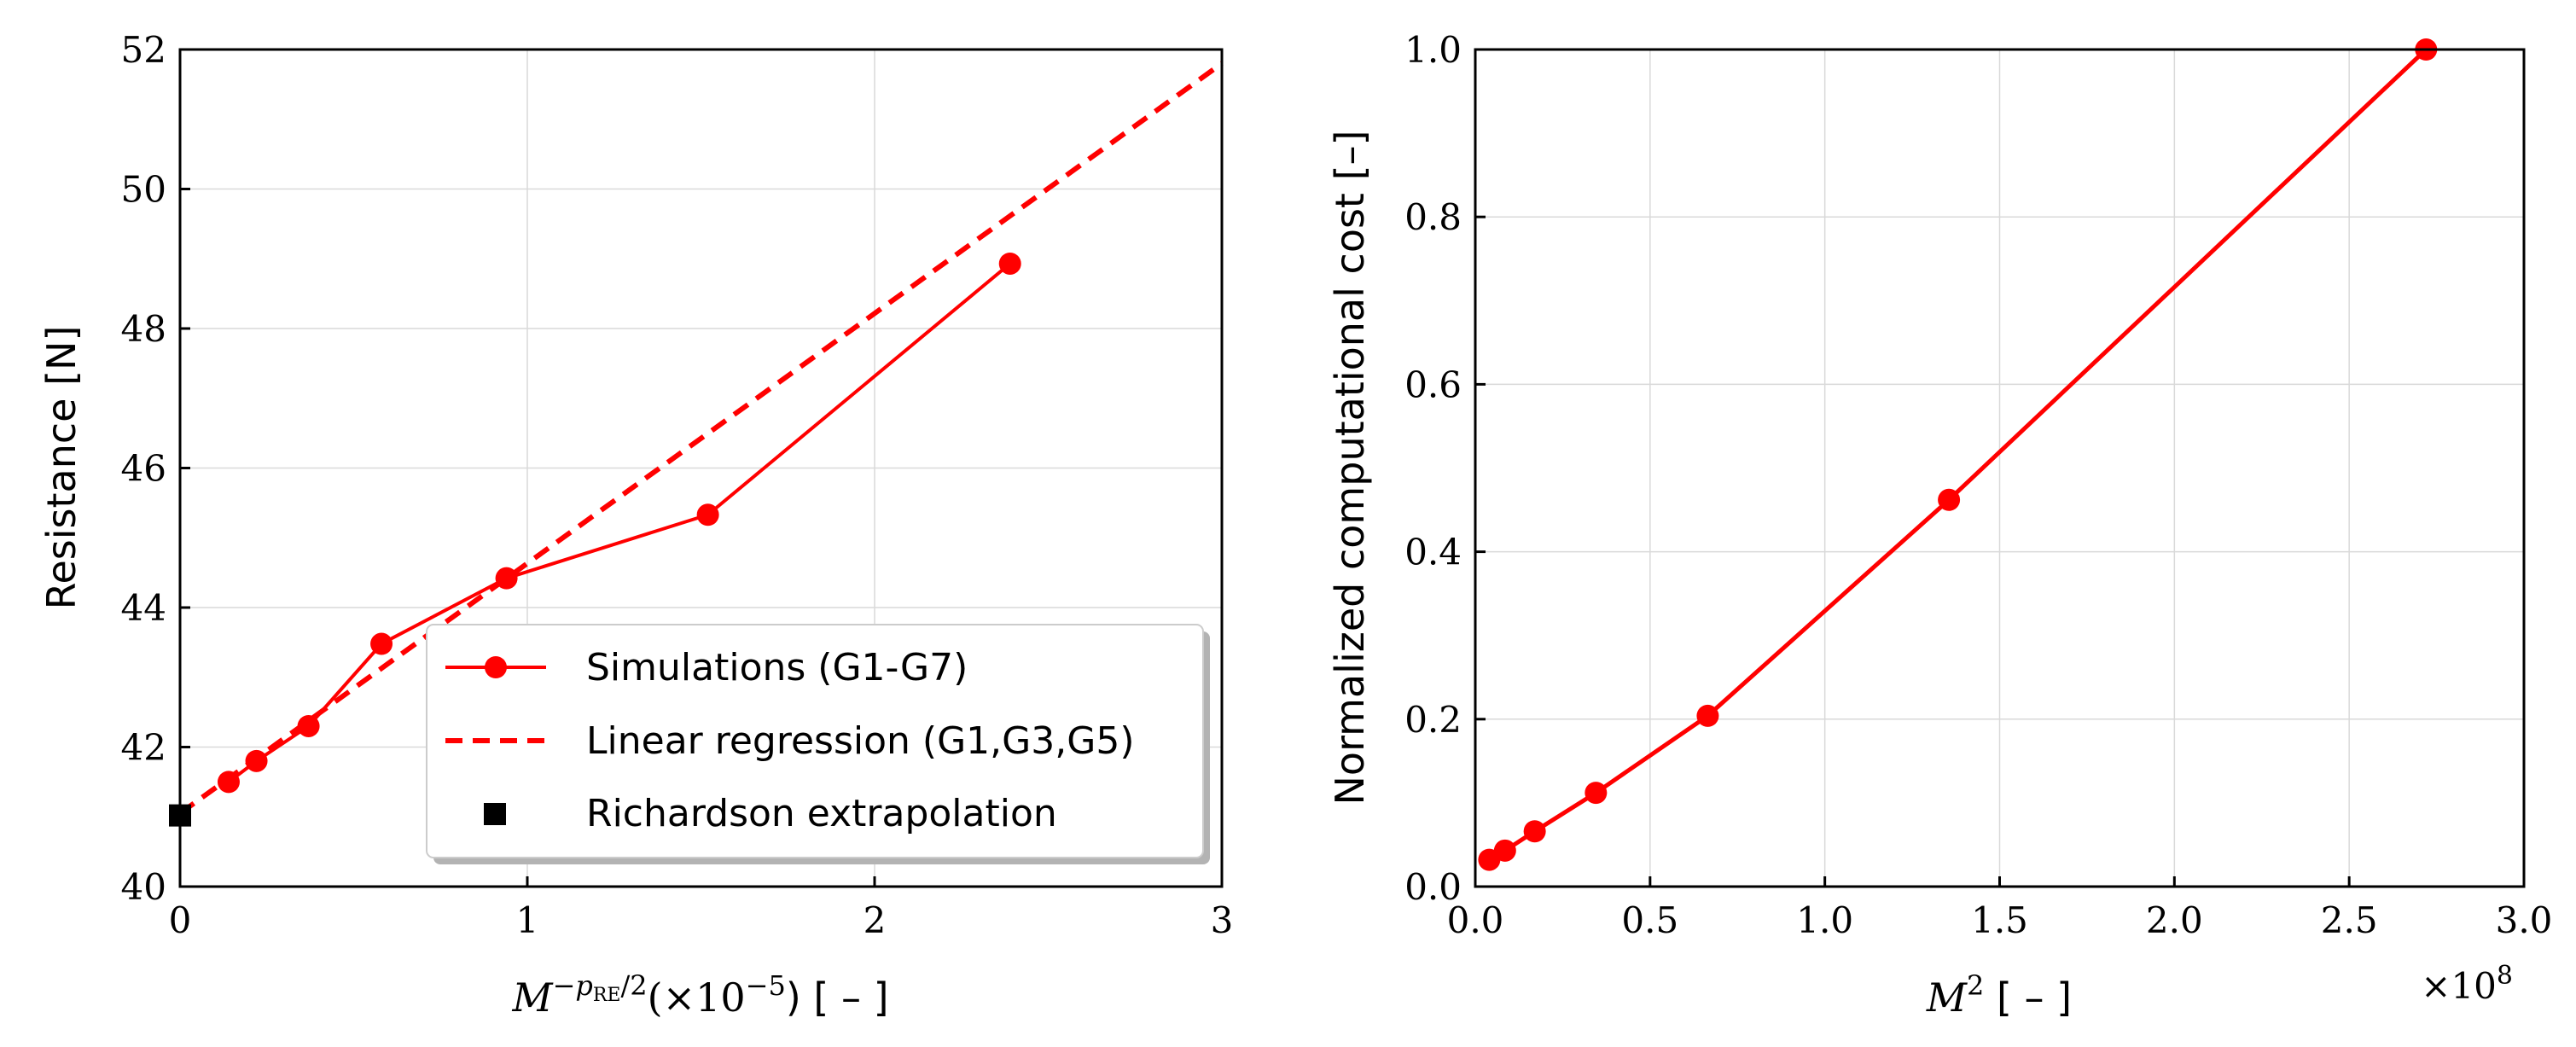 Image resolution: width=2576 pixels, height=1047 pixels. I want to click on left-x-tick-label: 2, so click(876, 920).